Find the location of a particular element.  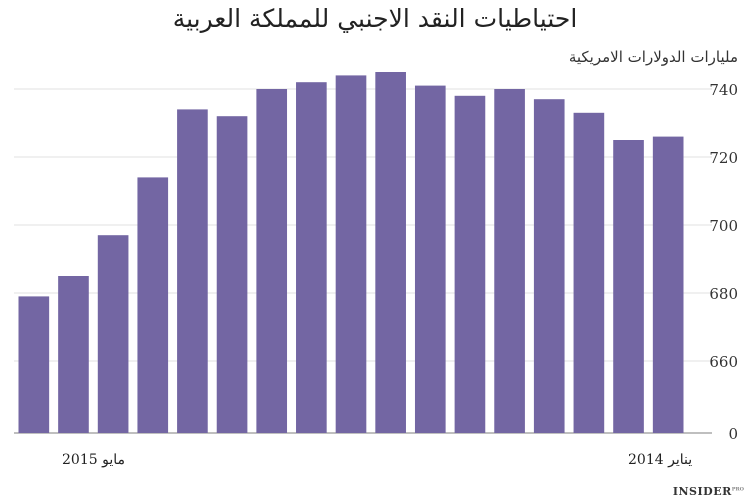

y-tick-labels: 660 680 700 720 740 0 is located at coordinates (723, 262).